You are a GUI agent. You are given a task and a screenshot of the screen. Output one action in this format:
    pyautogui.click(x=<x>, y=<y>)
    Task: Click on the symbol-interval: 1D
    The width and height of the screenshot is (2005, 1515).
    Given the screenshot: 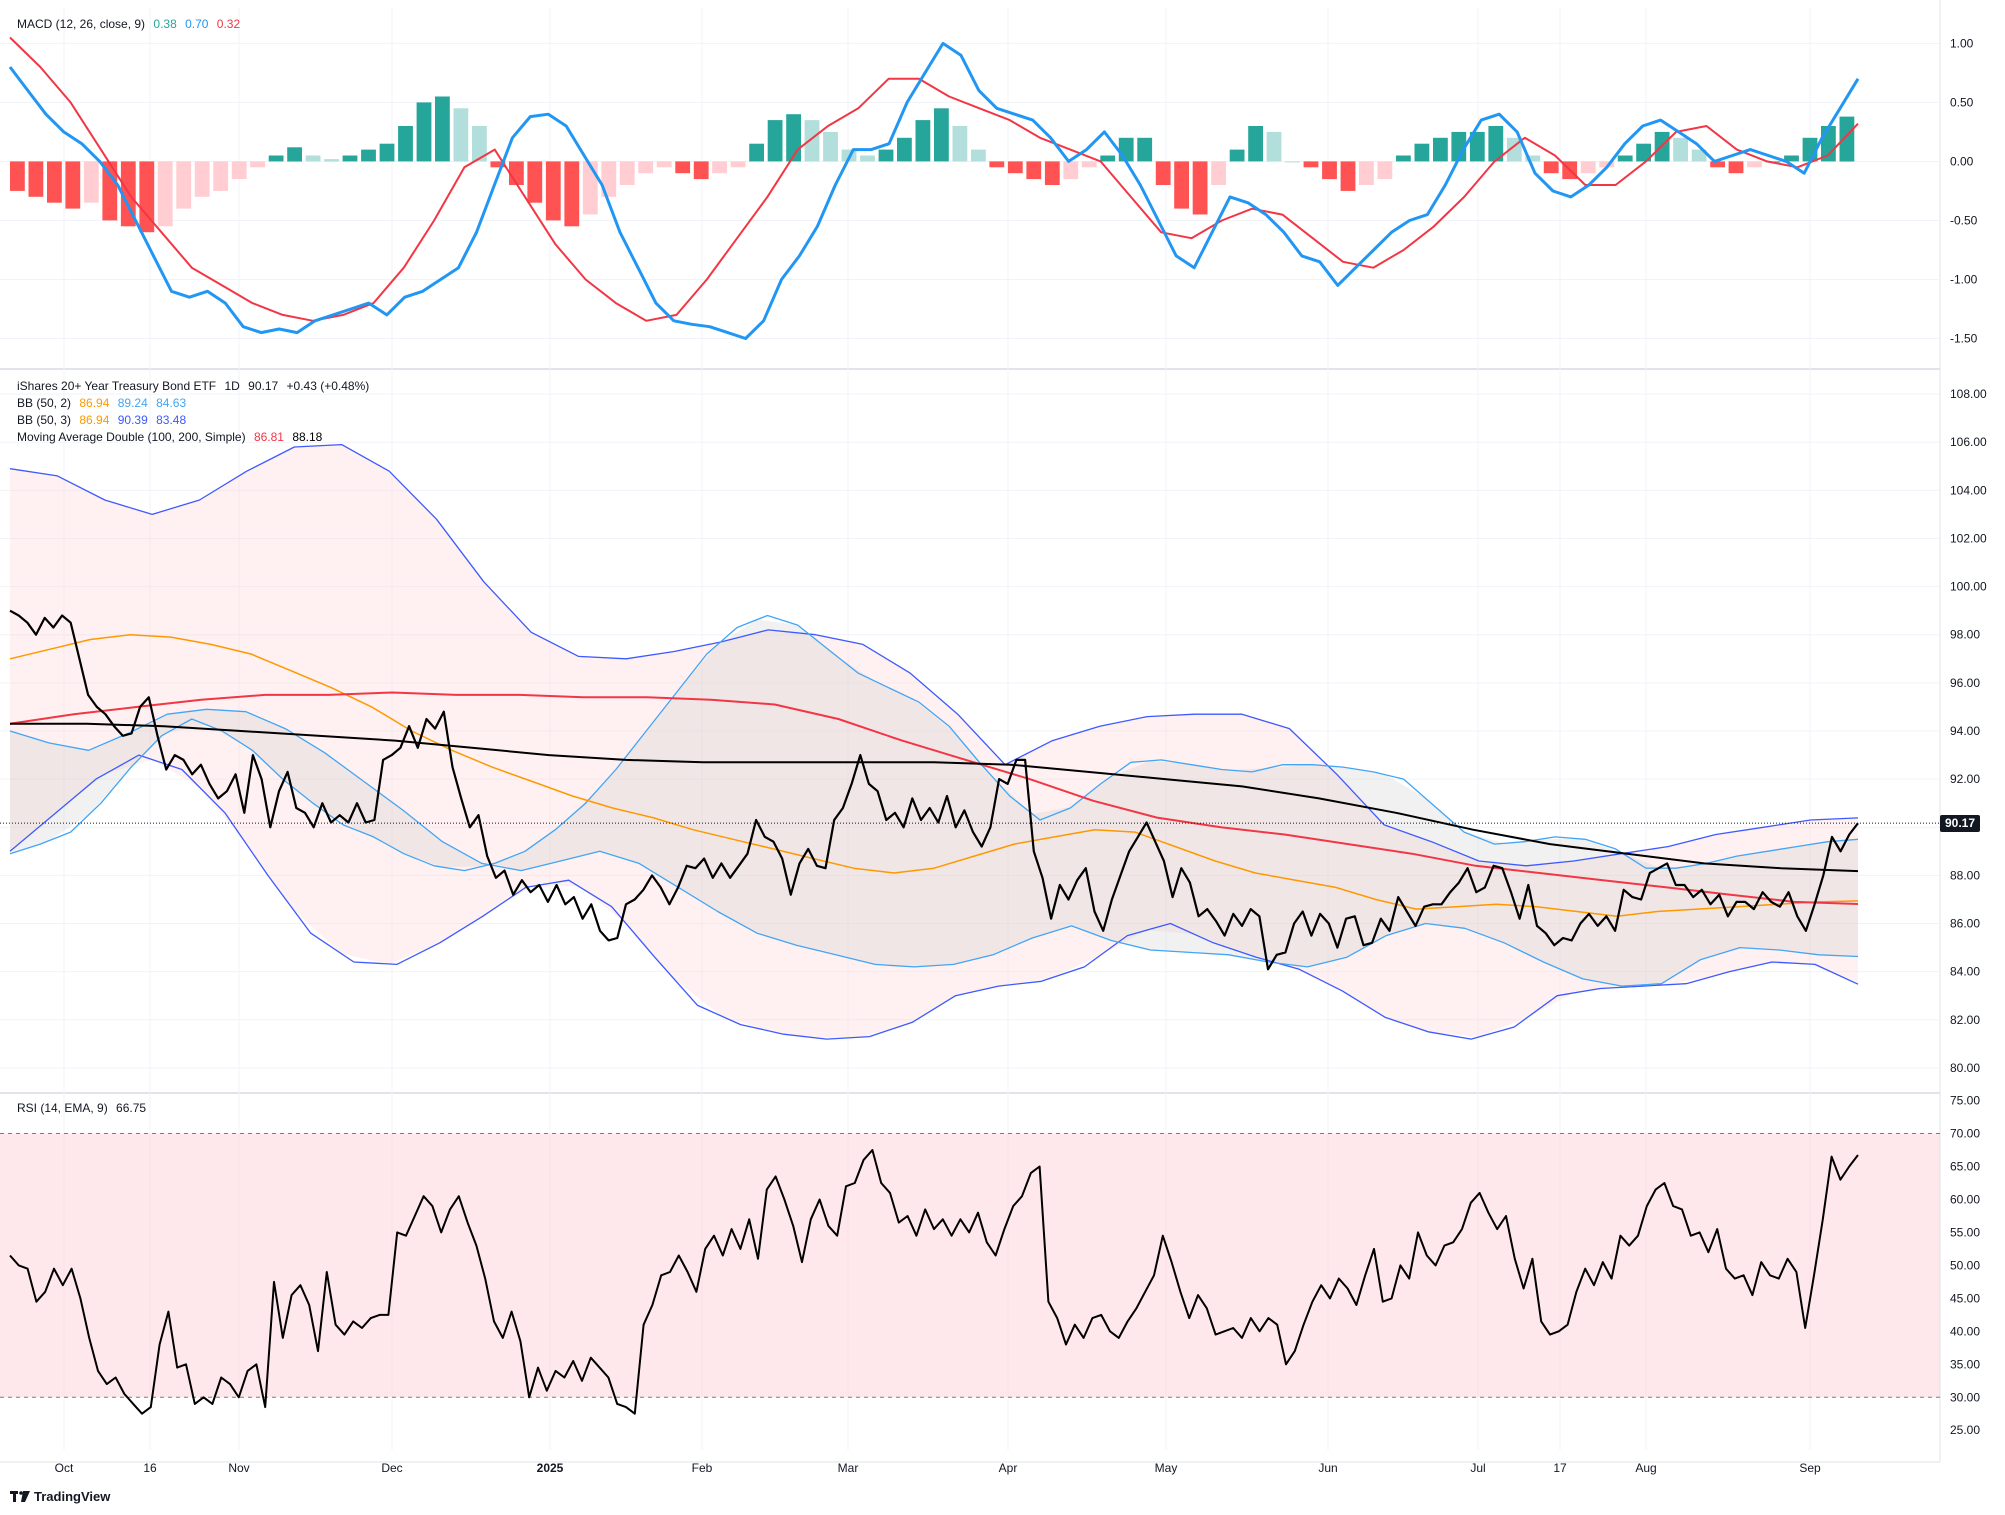 What is the action you would take?
    pyautogui.click(x=232, y=386)
    